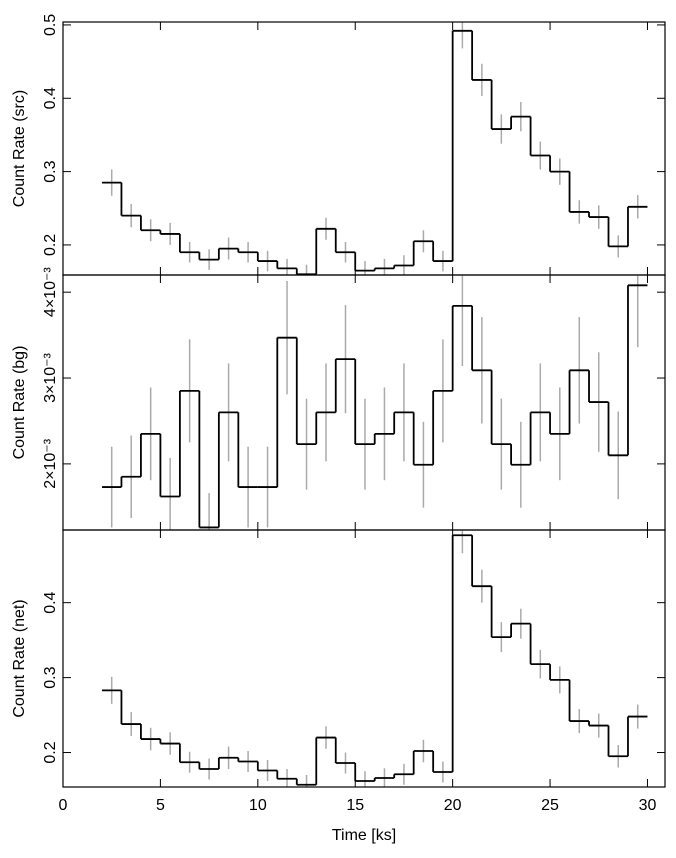  What do you see at coordinates (648, 805) in the screenshot?
I see `x-tick-label: 30` at bounding box center [648, 805].